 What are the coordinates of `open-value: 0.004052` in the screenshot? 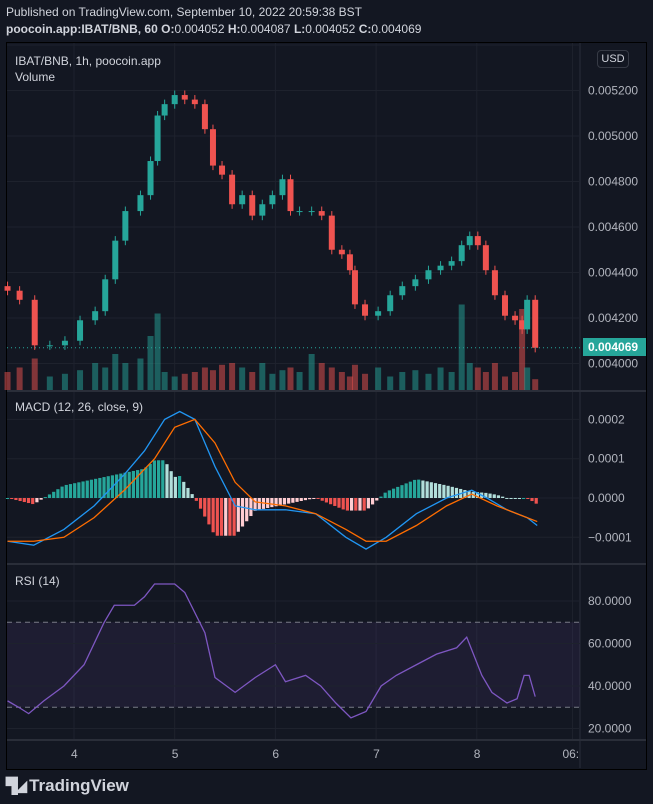 It's located at (199, 29).